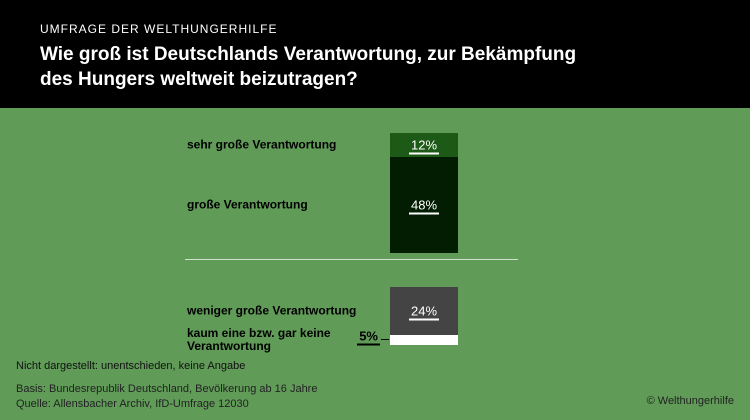  I want to click on copyright: © Welthungerhilfe, so click(690, 401).